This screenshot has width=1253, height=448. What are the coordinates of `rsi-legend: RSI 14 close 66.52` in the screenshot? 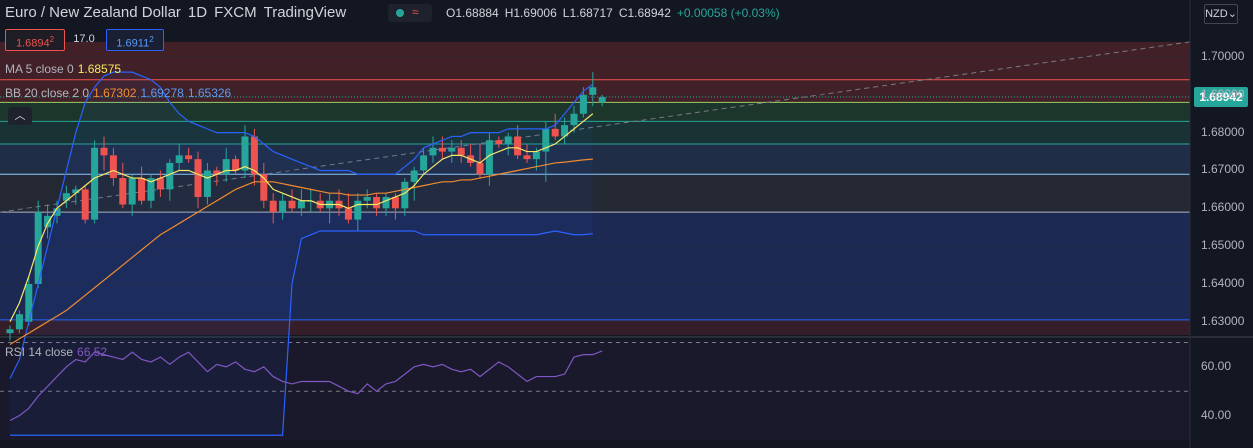 It's located at (56, 352).